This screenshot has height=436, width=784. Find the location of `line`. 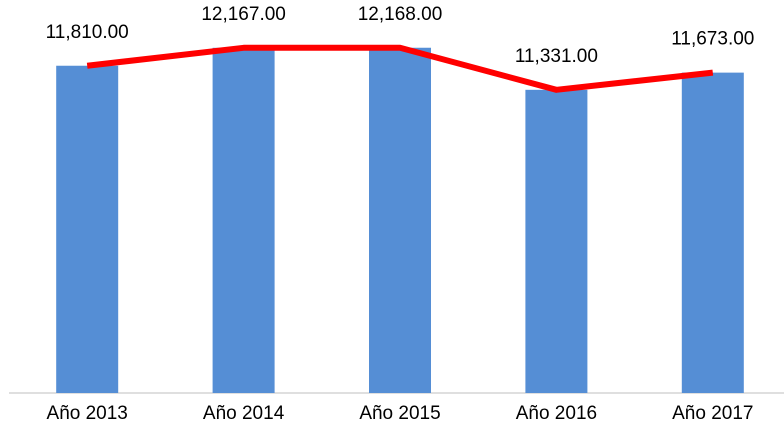

line is located at coordinates (400, 68).